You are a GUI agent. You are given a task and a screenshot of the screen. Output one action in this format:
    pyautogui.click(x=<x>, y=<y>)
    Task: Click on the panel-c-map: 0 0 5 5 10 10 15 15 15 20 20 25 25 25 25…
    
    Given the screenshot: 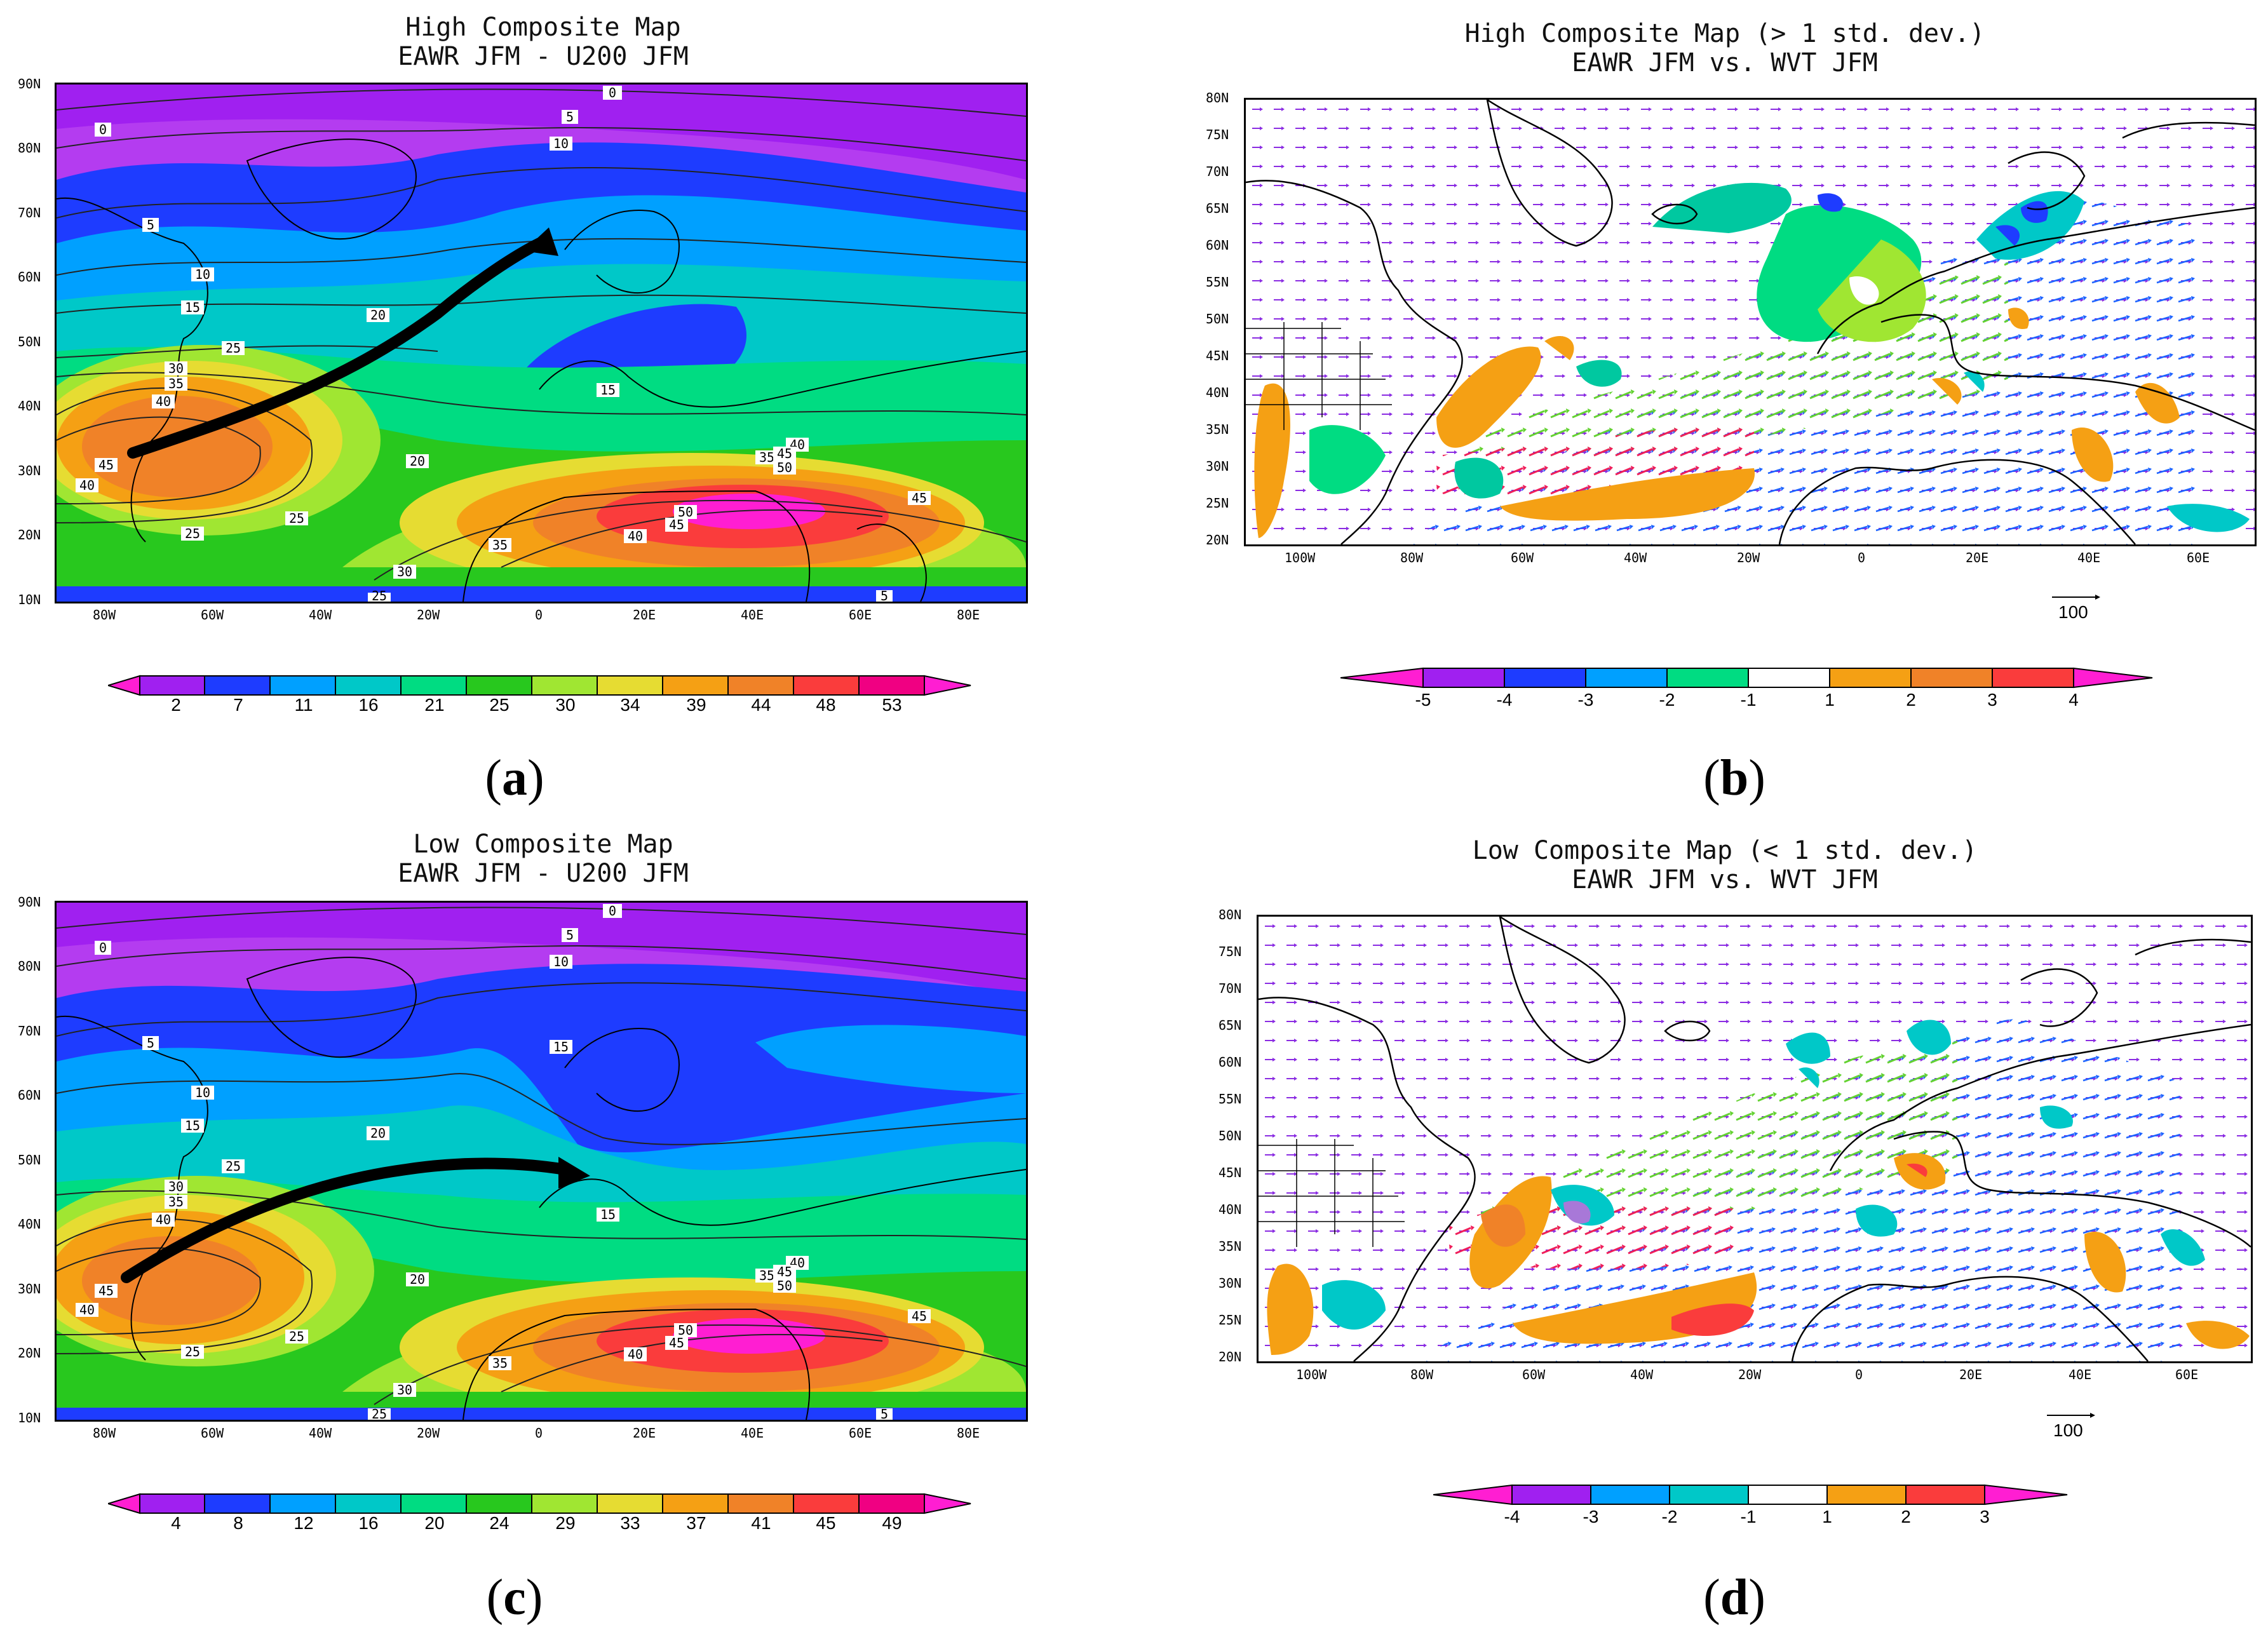 What is the action you would take?
    pyautogui.click(x=541, y=1161)
    